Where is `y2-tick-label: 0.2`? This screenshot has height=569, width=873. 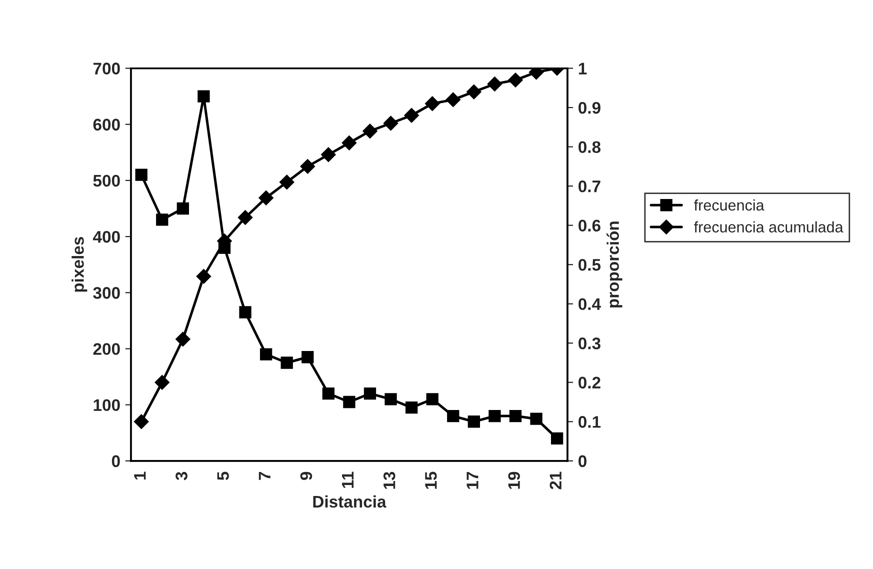 y2-tick-label: 0.2 is located at coordinates (589, 382).